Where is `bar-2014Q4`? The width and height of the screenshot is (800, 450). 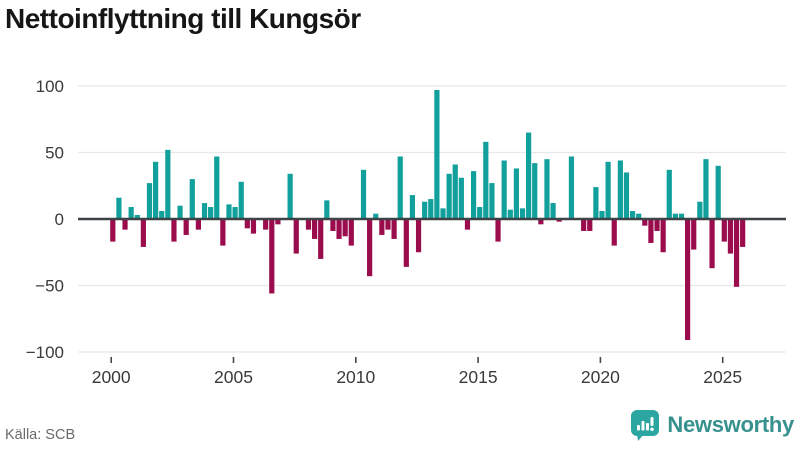
bar-2014Q4 is located at coordinates (473, 195).